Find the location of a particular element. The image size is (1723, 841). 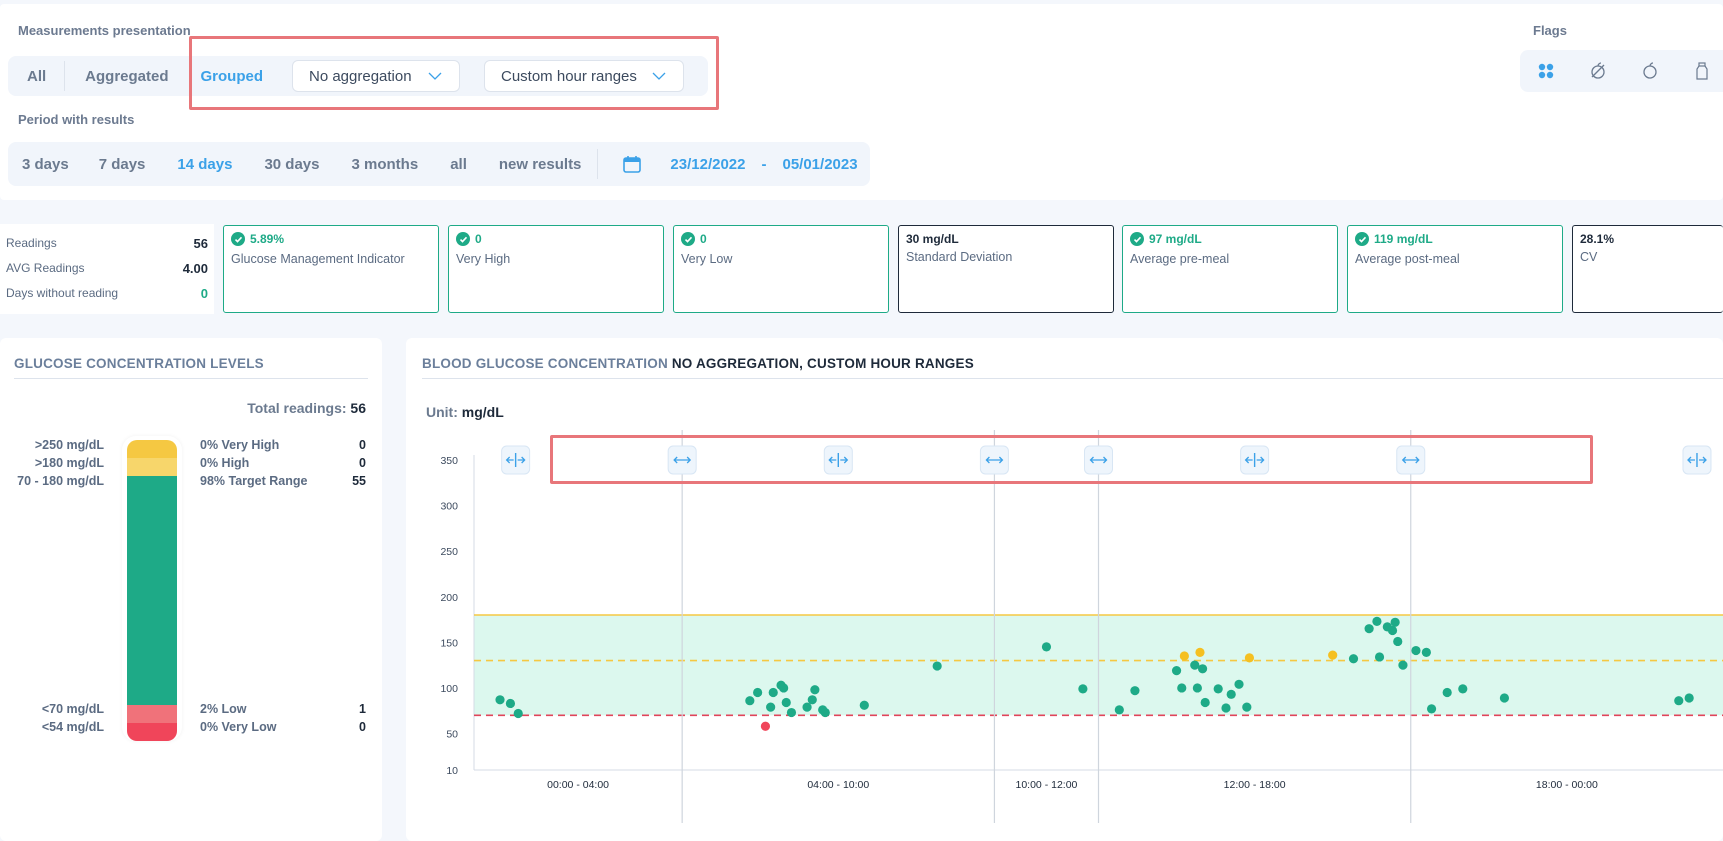

option-all: All is located at coordinates (37, 76).